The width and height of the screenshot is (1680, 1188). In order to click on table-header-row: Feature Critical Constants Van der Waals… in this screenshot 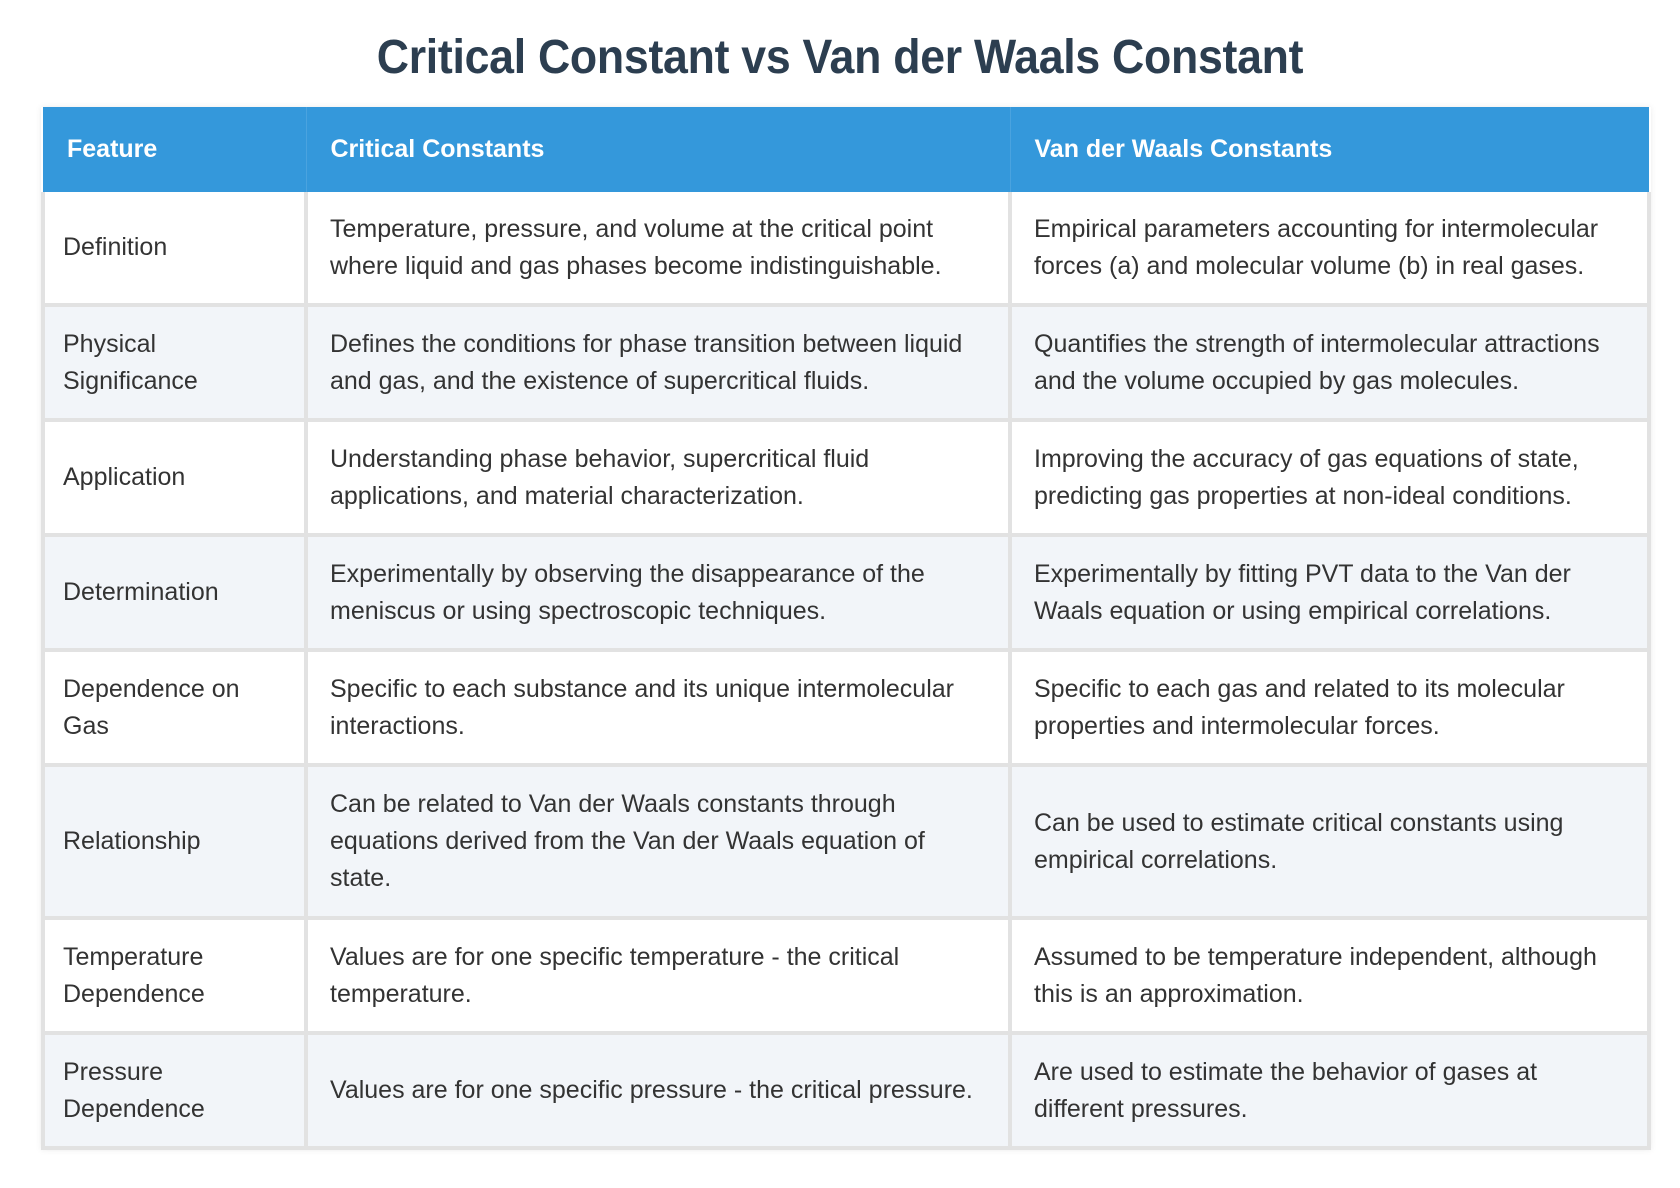, I will do `click(846, 149)`.